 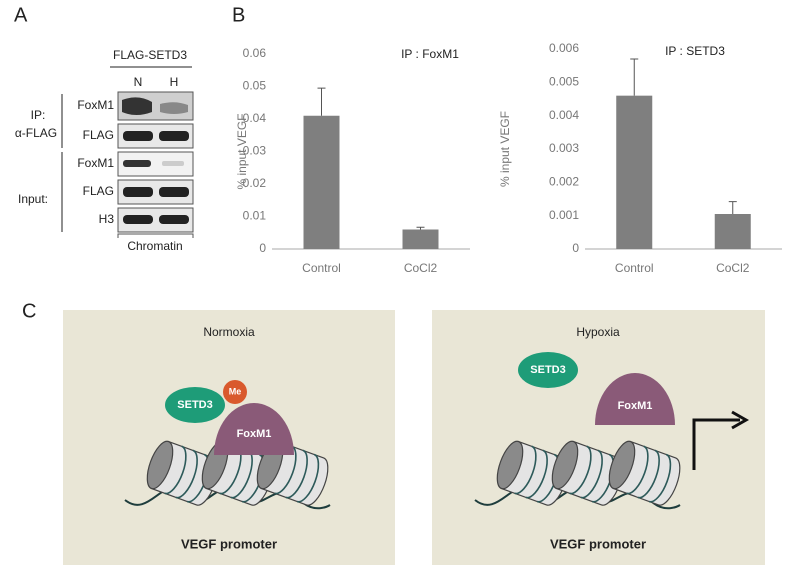 I want to click on lane-label: H, so click(x=174, y=82).